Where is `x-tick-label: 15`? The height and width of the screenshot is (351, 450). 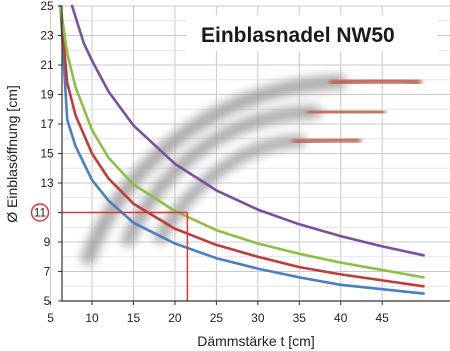
x-tick-label: 15 is located at coordinates (134, 318).